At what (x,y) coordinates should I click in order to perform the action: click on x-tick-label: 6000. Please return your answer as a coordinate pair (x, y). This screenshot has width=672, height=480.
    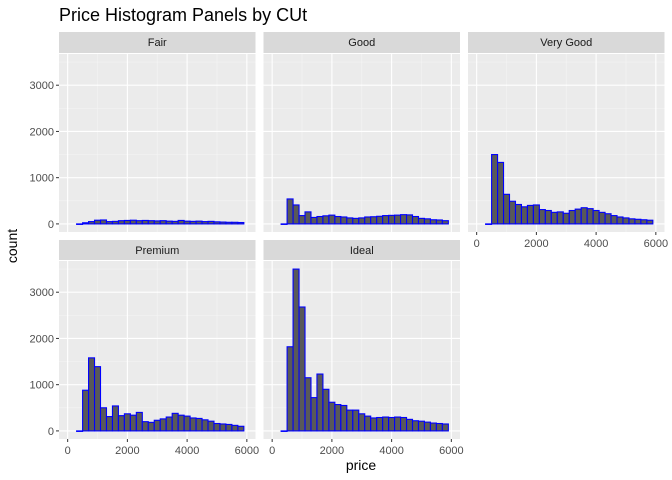
    Looking at the image, I should click on (247, 451).